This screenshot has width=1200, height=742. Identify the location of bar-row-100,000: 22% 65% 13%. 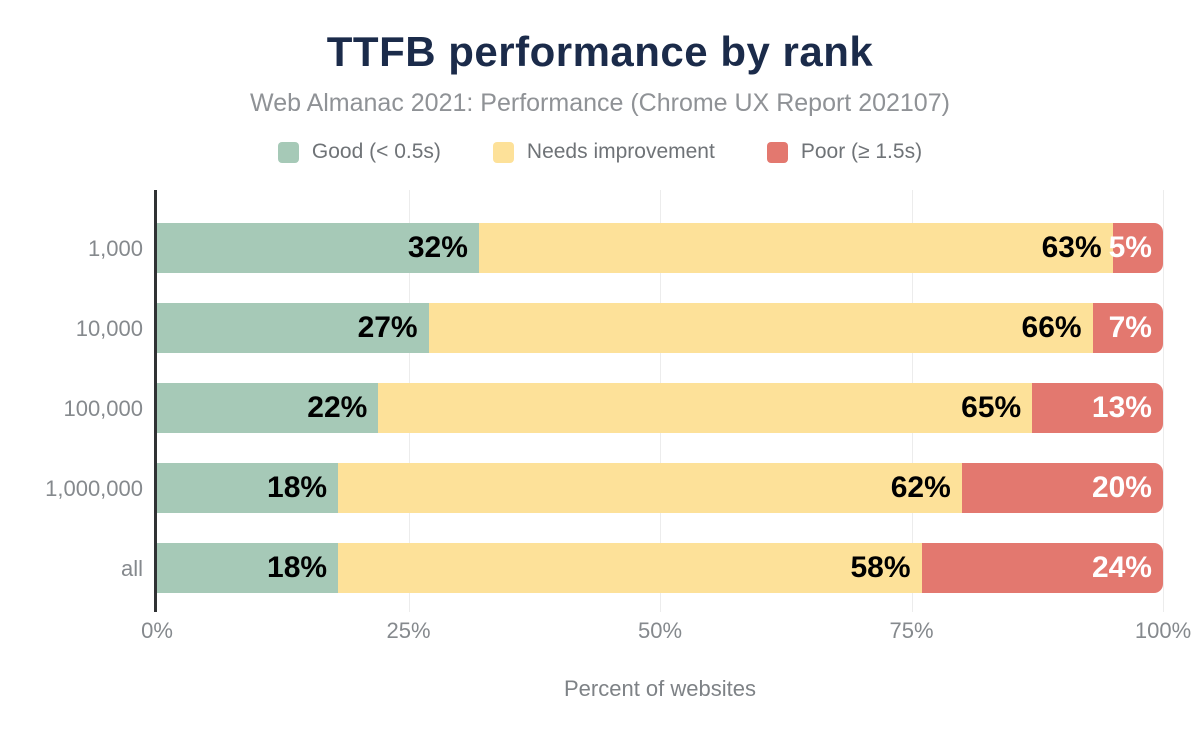
(660, 408).